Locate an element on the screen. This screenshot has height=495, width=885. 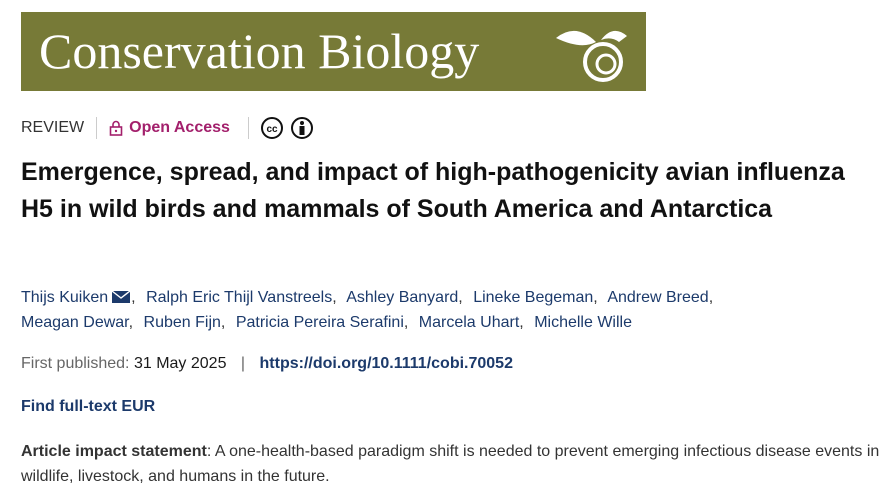
email-icon is located at coordinates (121, 297).